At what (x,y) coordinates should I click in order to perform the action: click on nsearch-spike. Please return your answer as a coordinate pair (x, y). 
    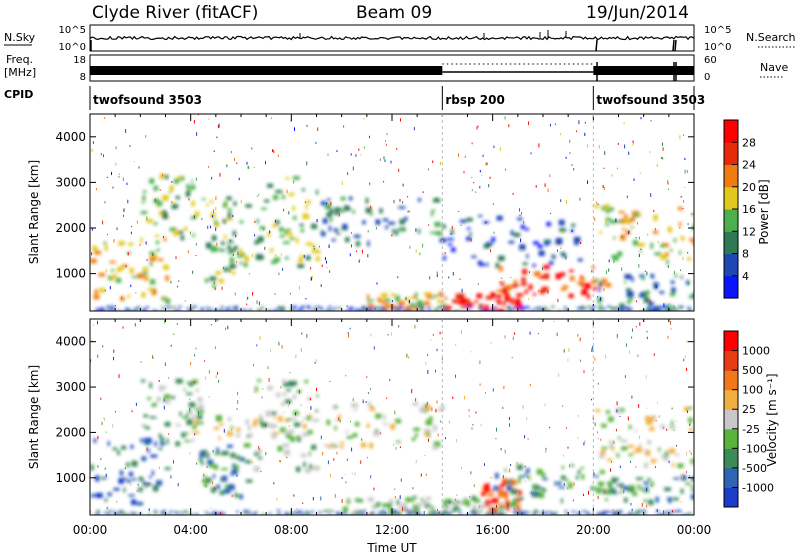
    Looking at the image, I should click on (673, 45).